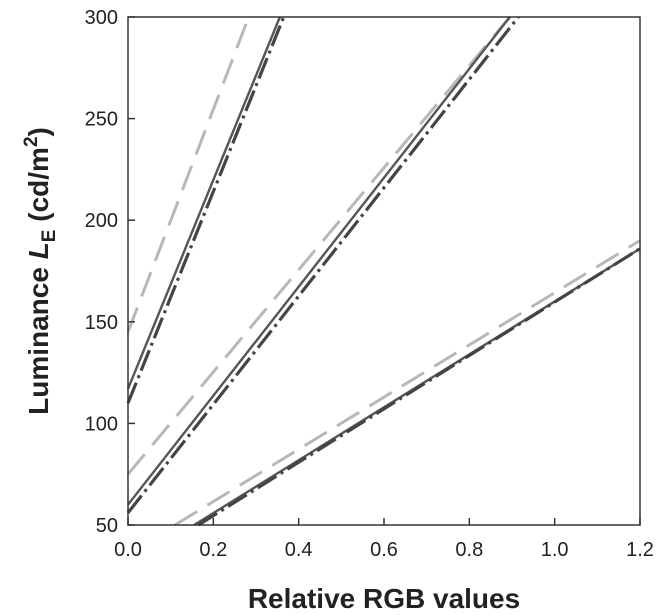 This screenshot has width=666, height=615. I want to click on x-tick-label: 0.4, so click(299, 550).